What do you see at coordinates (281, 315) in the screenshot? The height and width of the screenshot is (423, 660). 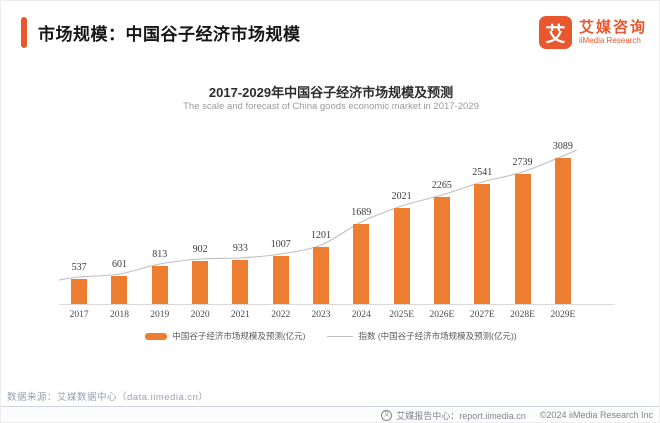 I see `x-tick-2022: 2022` at bounding box center [281, 315].